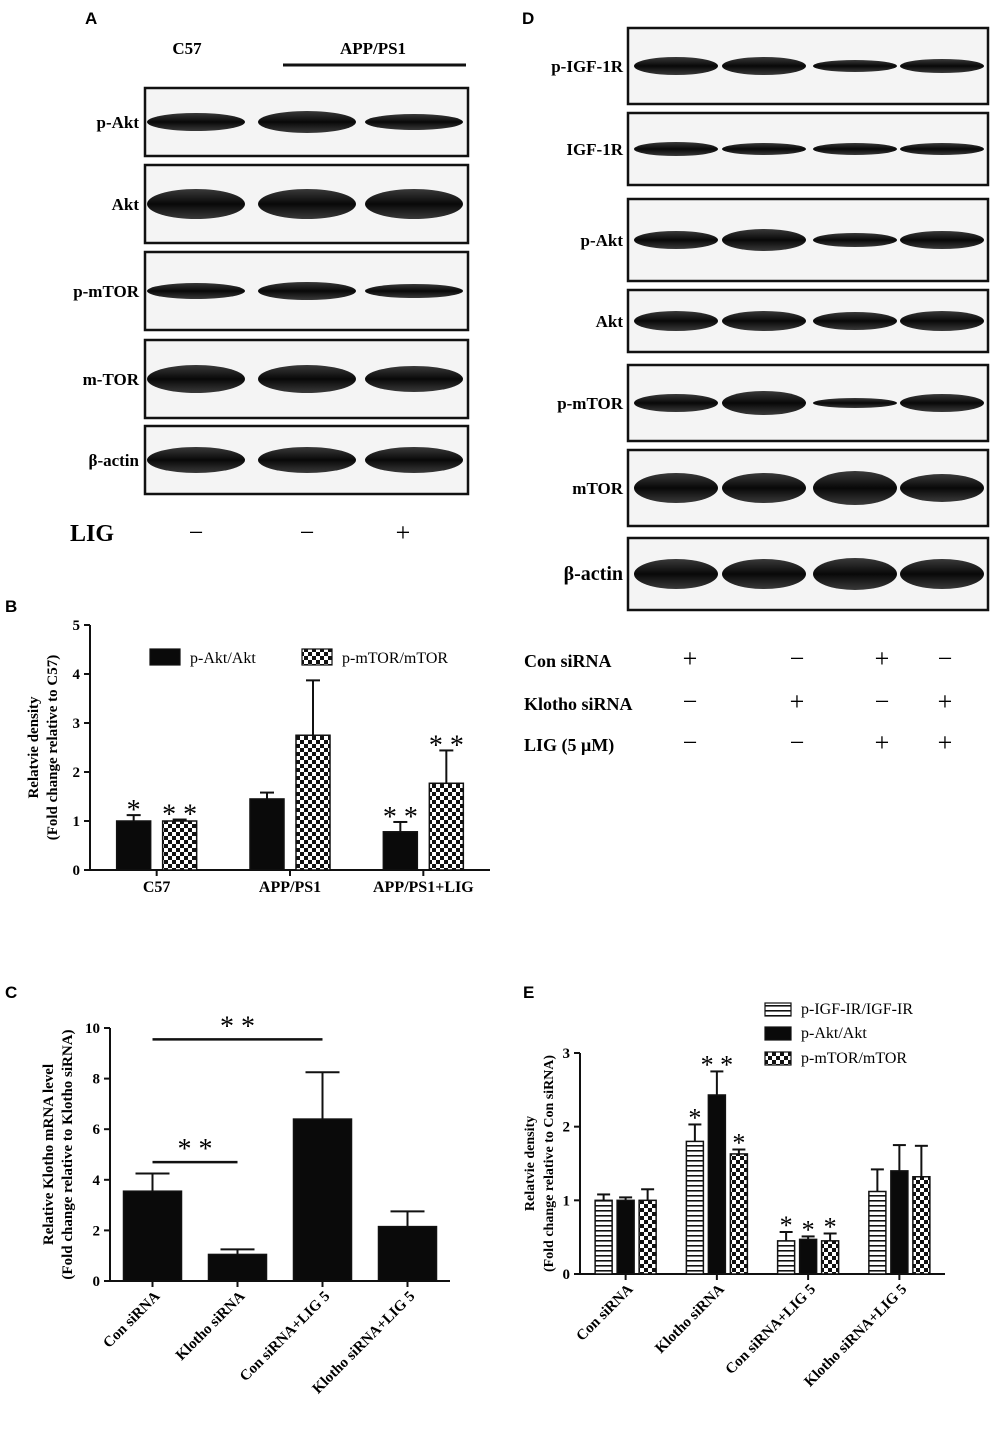 The image size is (1000, 1432). What do you see at coordinates (196, 532) in the screenshot?
I see `lig-sign-lane-1: −` at bounding box center [196, 532].